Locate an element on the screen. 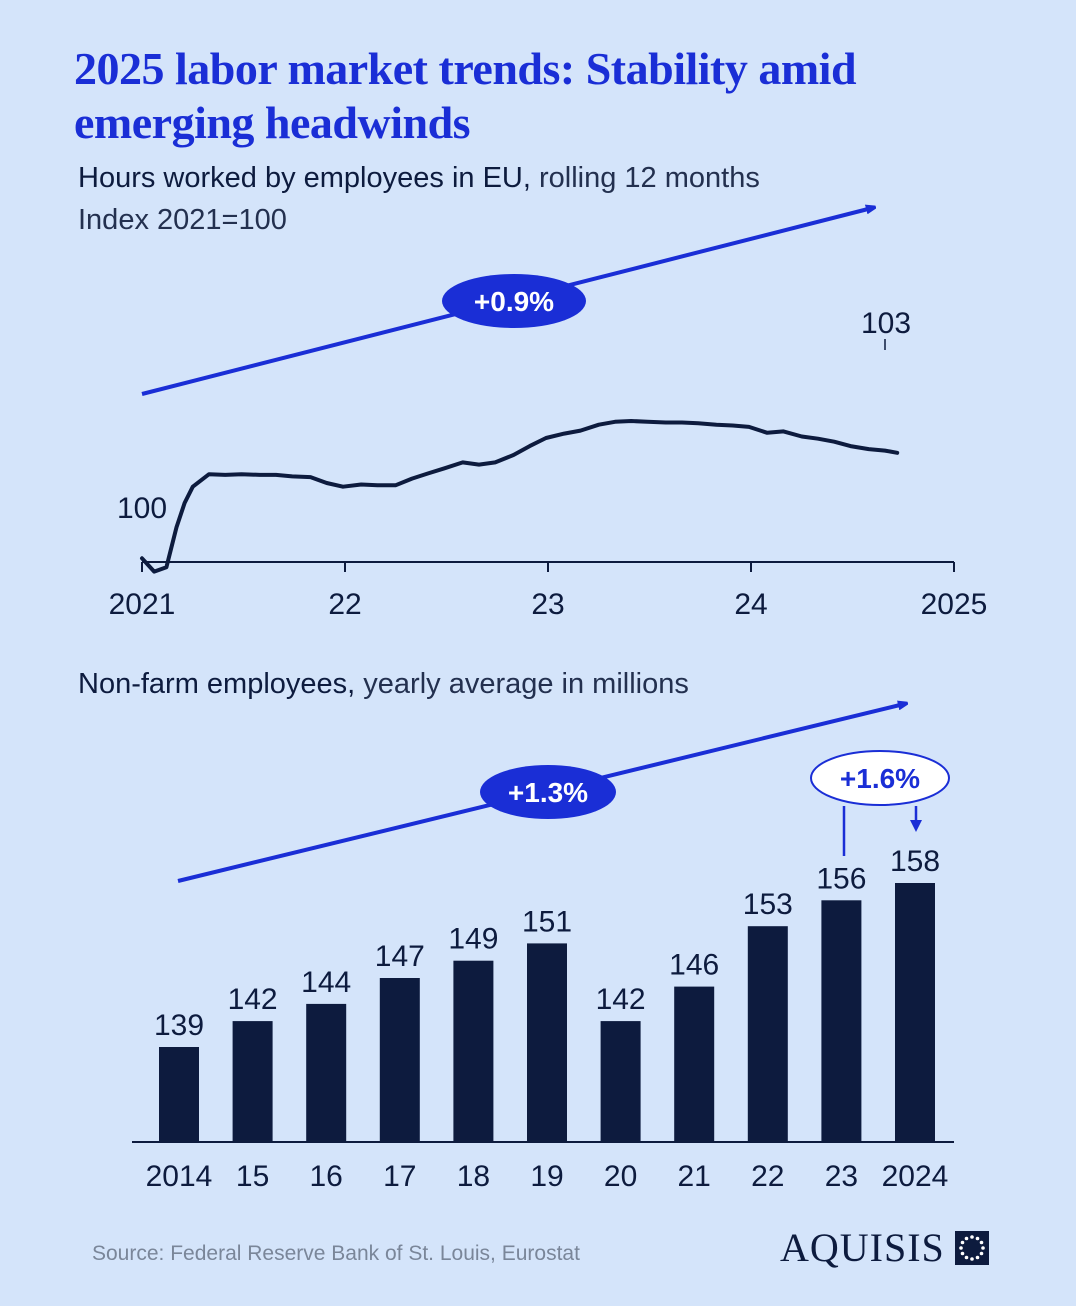 The image size is (1076, 1306). bar-value-label: 153 is located at coordinates (768, 904).